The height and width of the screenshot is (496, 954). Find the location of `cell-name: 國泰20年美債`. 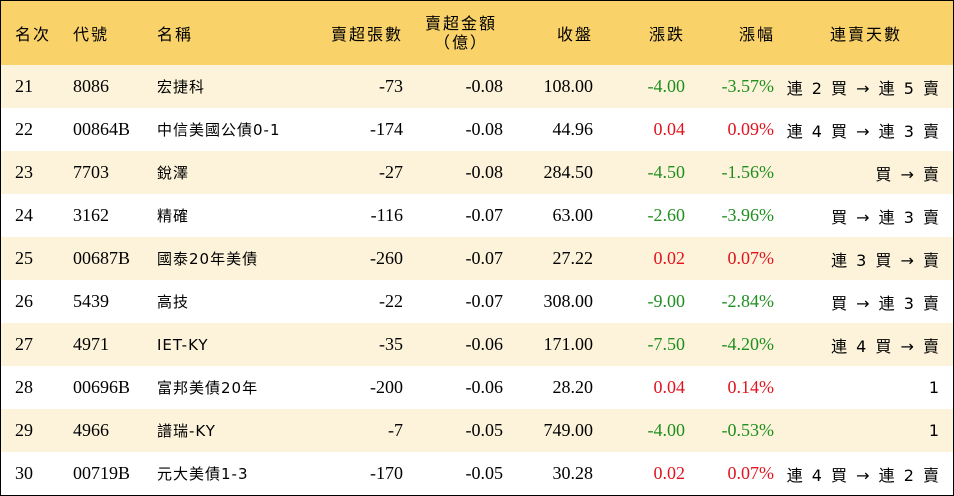

cell-name: 國泰20年美債 is located at coordinates (208, 259).